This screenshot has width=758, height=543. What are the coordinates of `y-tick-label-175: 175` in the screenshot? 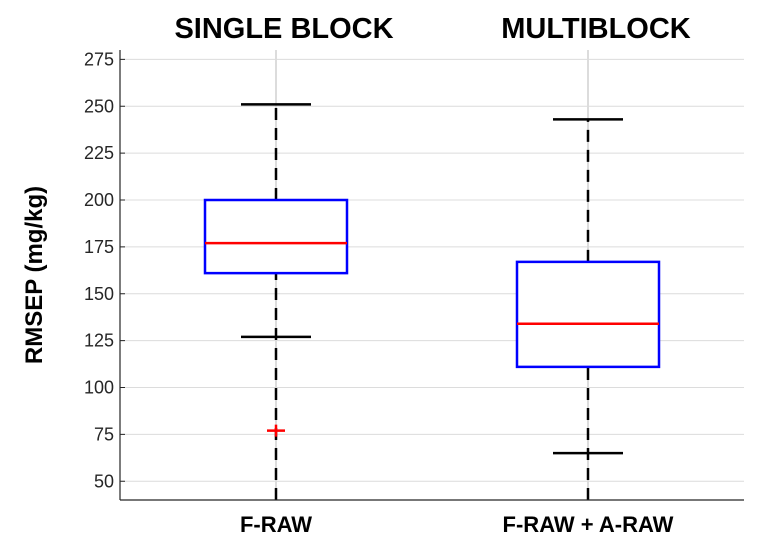 It's located at (99, 247).